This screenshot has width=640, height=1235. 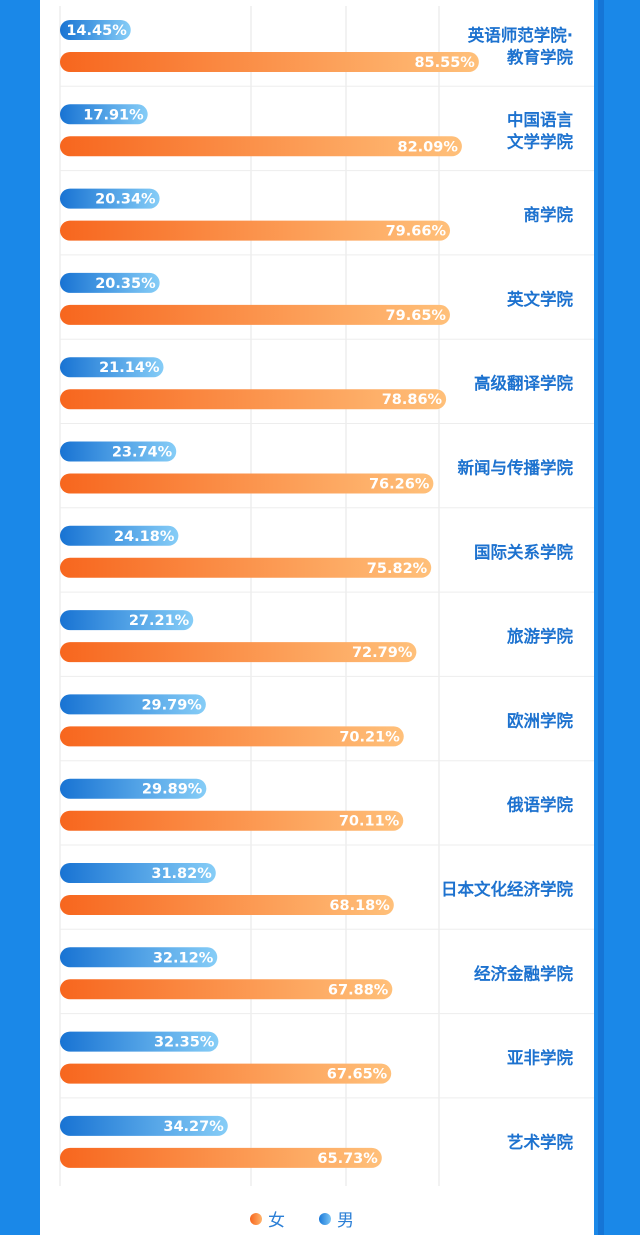 I want to click on category-label: 亚非学院, so click(x=540, y=1058).